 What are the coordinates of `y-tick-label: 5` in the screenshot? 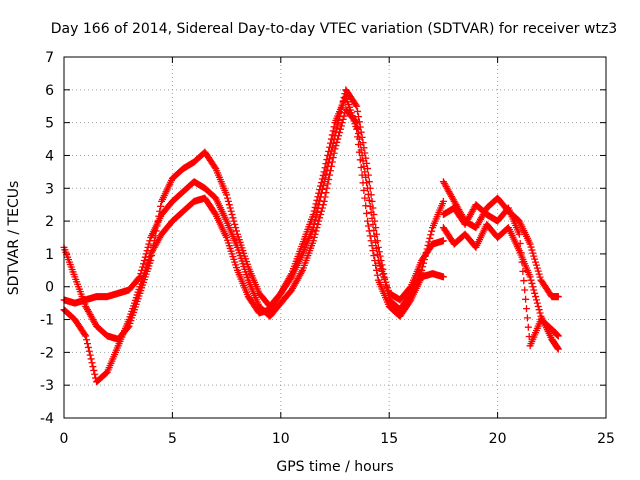 It's located at (49, 124).